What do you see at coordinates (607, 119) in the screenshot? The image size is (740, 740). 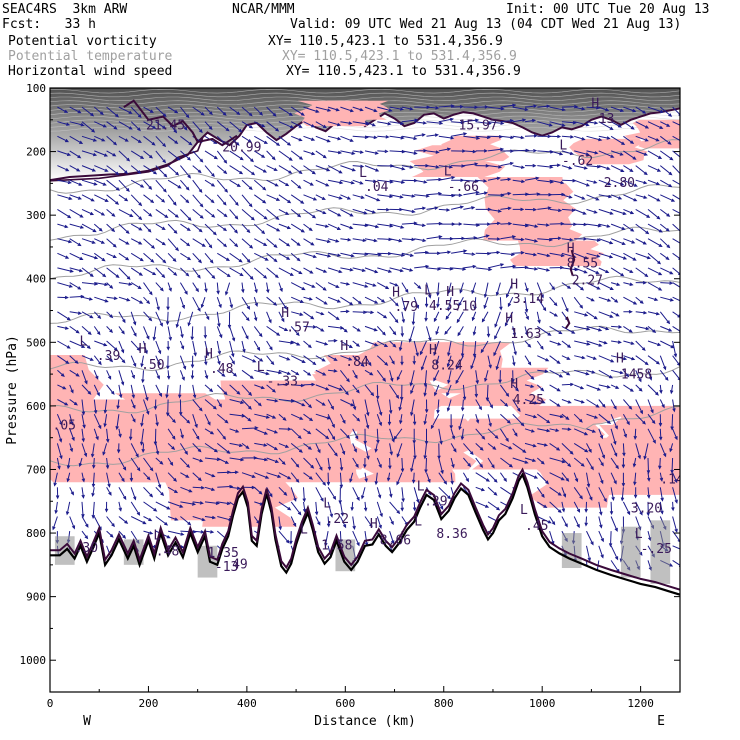 I see `pv-extremum-label: 13` at bounding box center [607, 119].